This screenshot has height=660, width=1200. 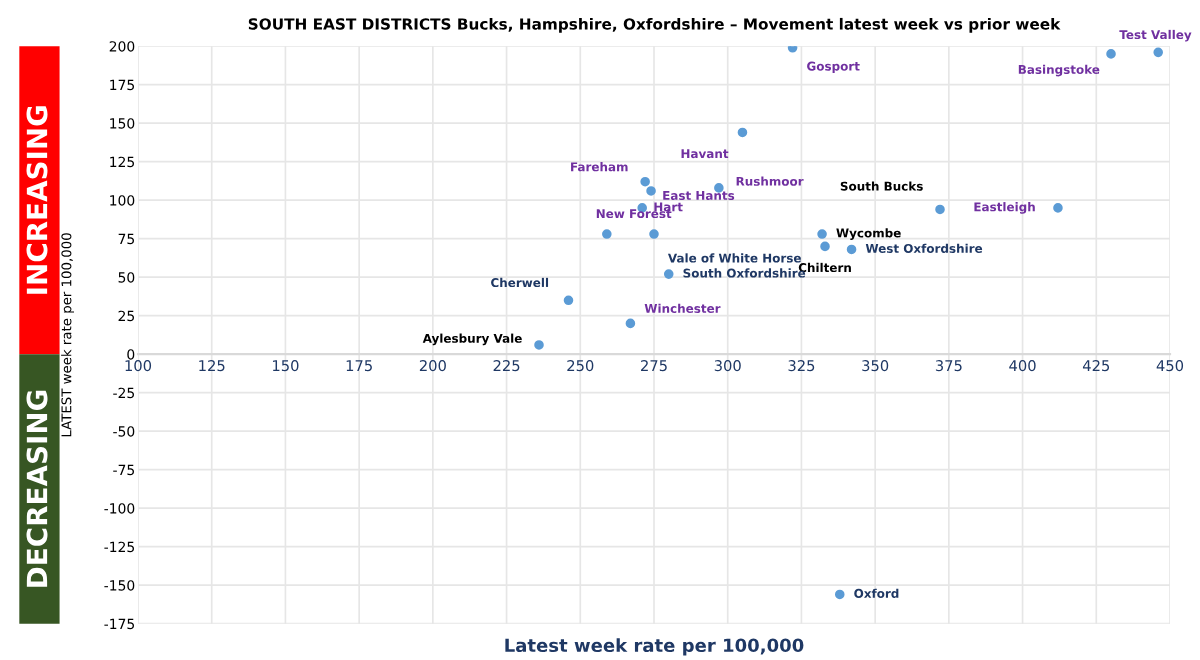 What do you see at coordinates (654, 647) in the screenshot?
I see `x-axis-title: Latest week rate per 100,000` at bounding box center [654, 647].